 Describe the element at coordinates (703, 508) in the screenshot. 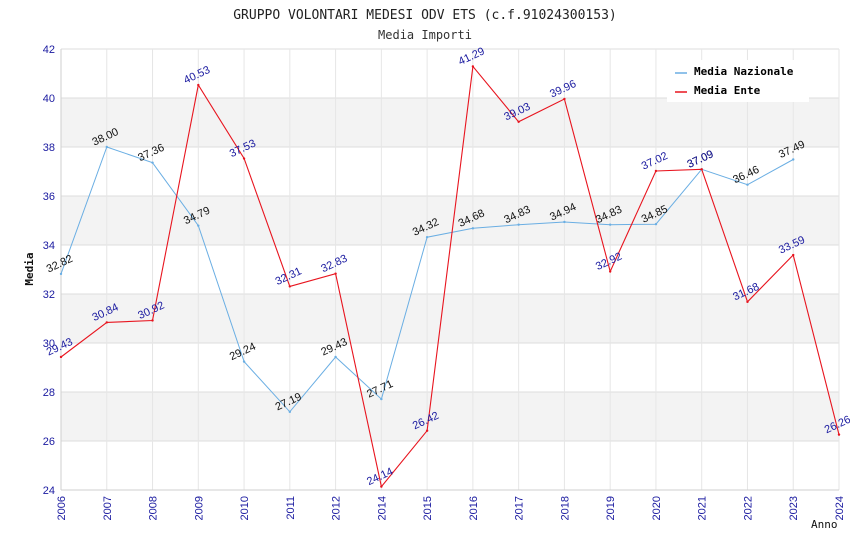

I see `x-tick-2021: 2021` at that location.